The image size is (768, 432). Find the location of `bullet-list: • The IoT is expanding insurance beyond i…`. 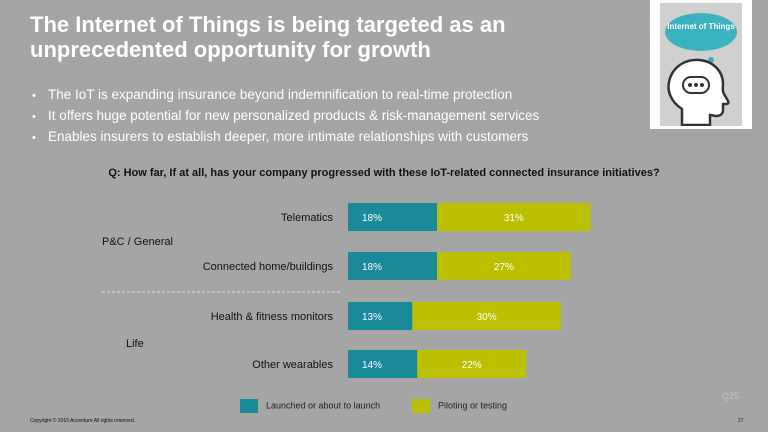

bullet-list: • The IoT is expanding insurance beyond i… is located at coordinates (285, 115).